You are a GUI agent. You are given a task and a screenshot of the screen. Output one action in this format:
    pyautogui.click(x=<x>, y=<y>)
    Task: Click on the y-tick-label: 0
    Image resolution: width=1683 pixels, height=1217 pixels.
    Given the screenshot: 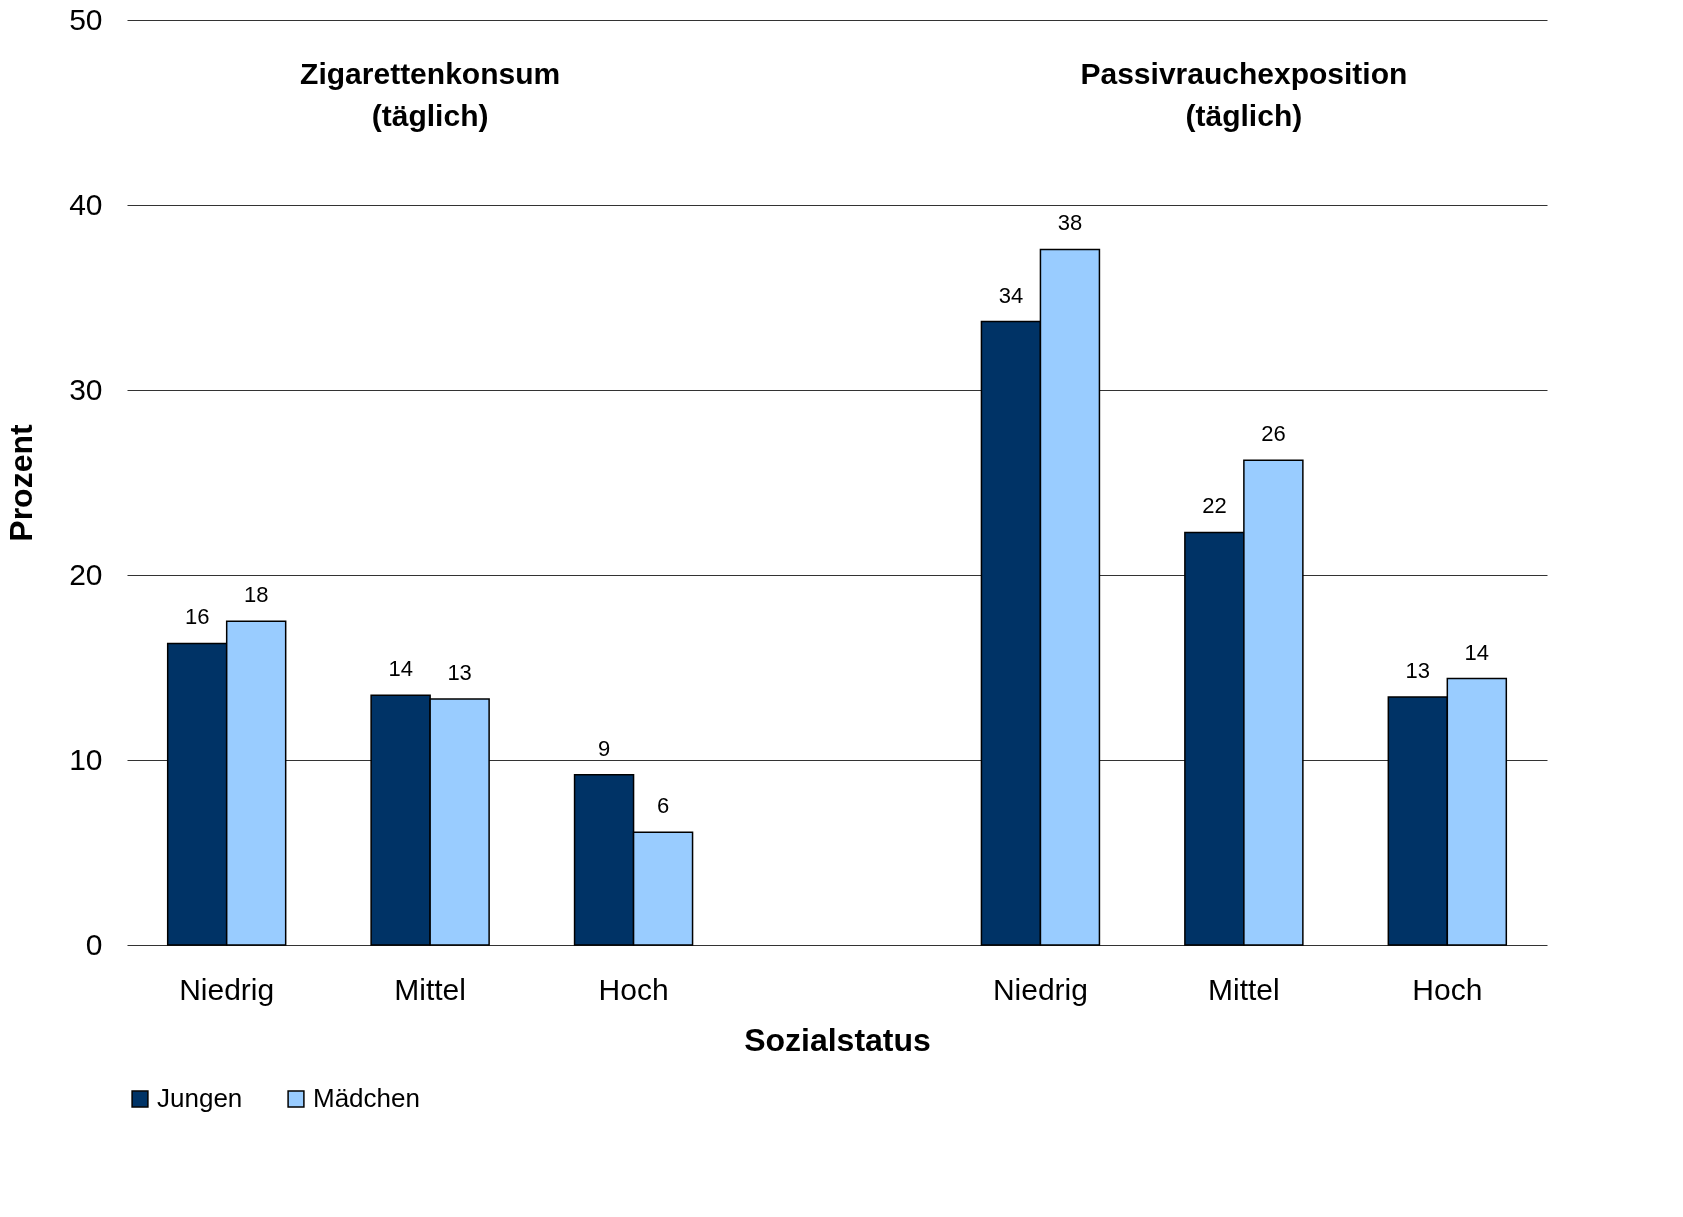 What is the action you would take?
    pyautogui.click(x=94, y=944)
    